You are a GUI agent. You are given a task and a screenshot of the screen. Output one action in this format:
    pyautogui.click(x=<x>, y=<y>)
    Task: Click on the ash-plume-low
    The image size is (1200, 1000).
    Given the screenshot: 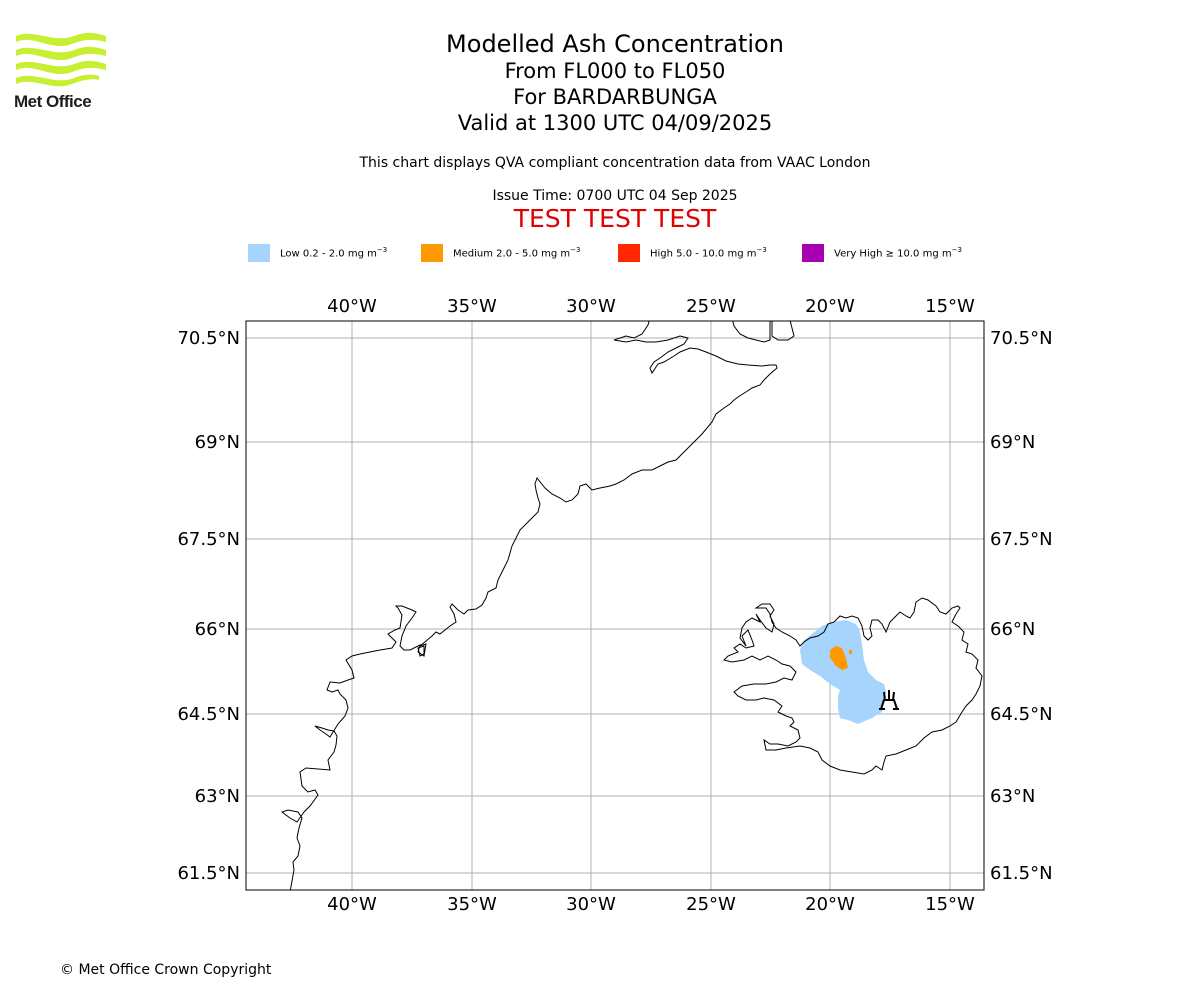 What is the action you would take?
    pyautogui.click(x=843, y=672)
    